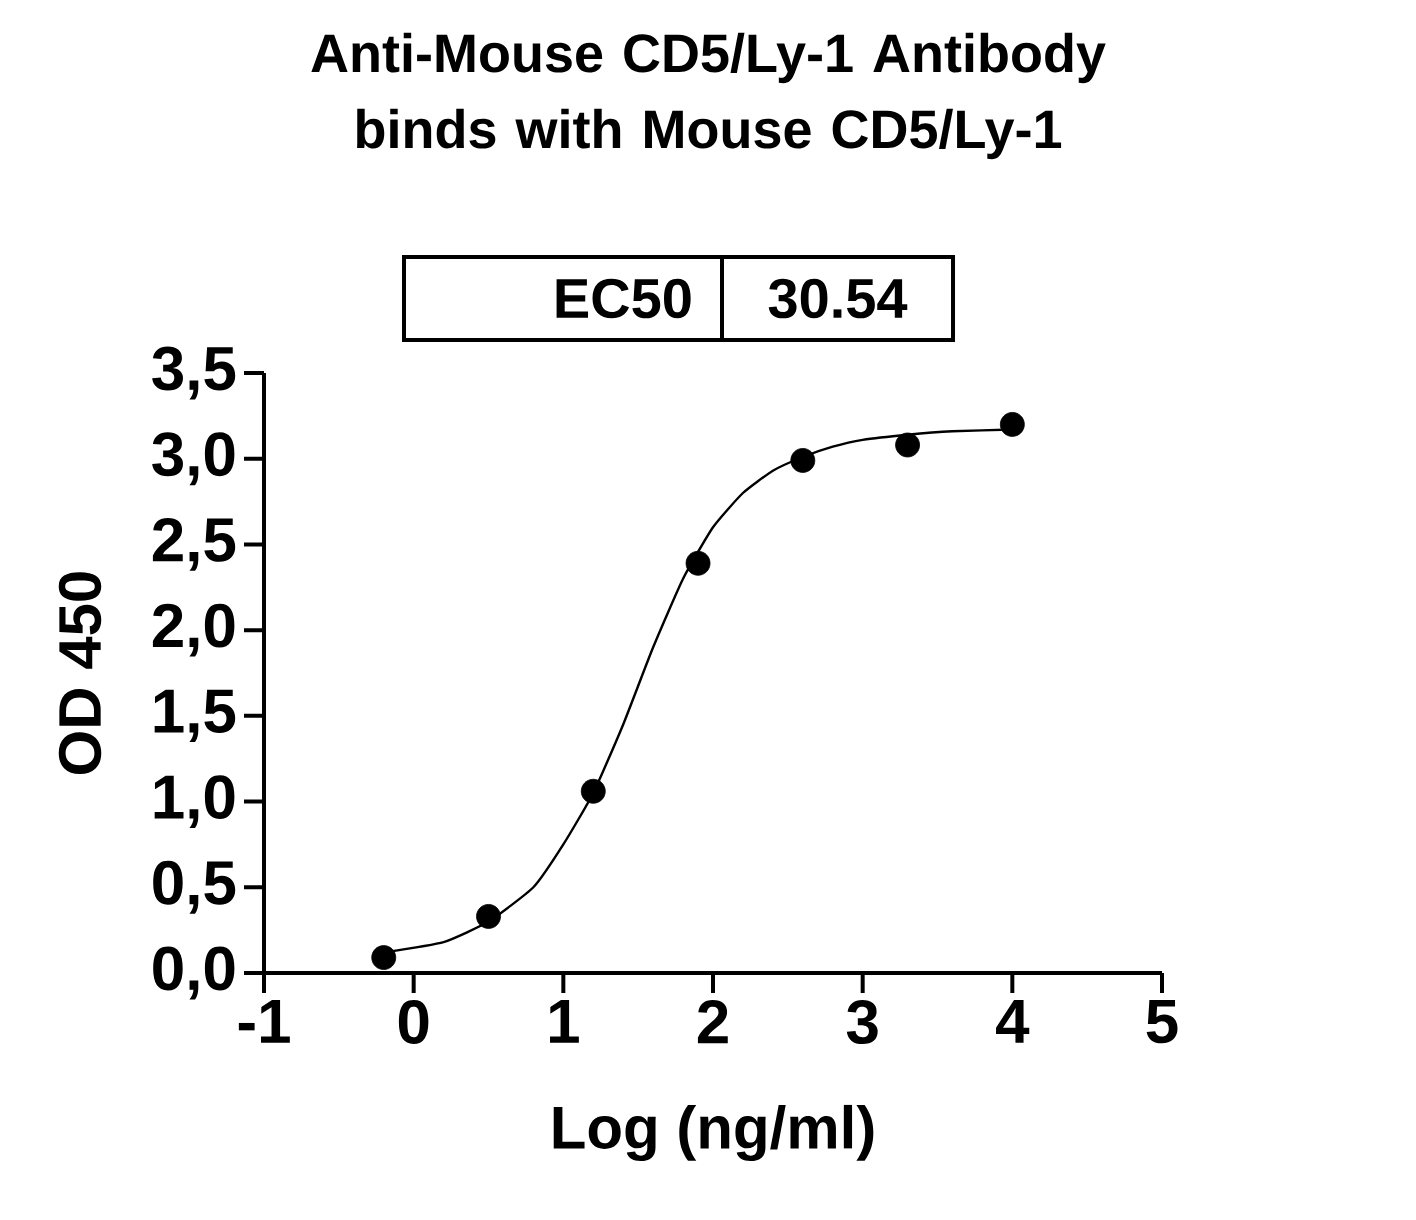 This screenshot has width=1416, height=1220. Describe the element at coordinates (564, 1021) in the screenshot. I see `x-tick-label: 1` at that location.